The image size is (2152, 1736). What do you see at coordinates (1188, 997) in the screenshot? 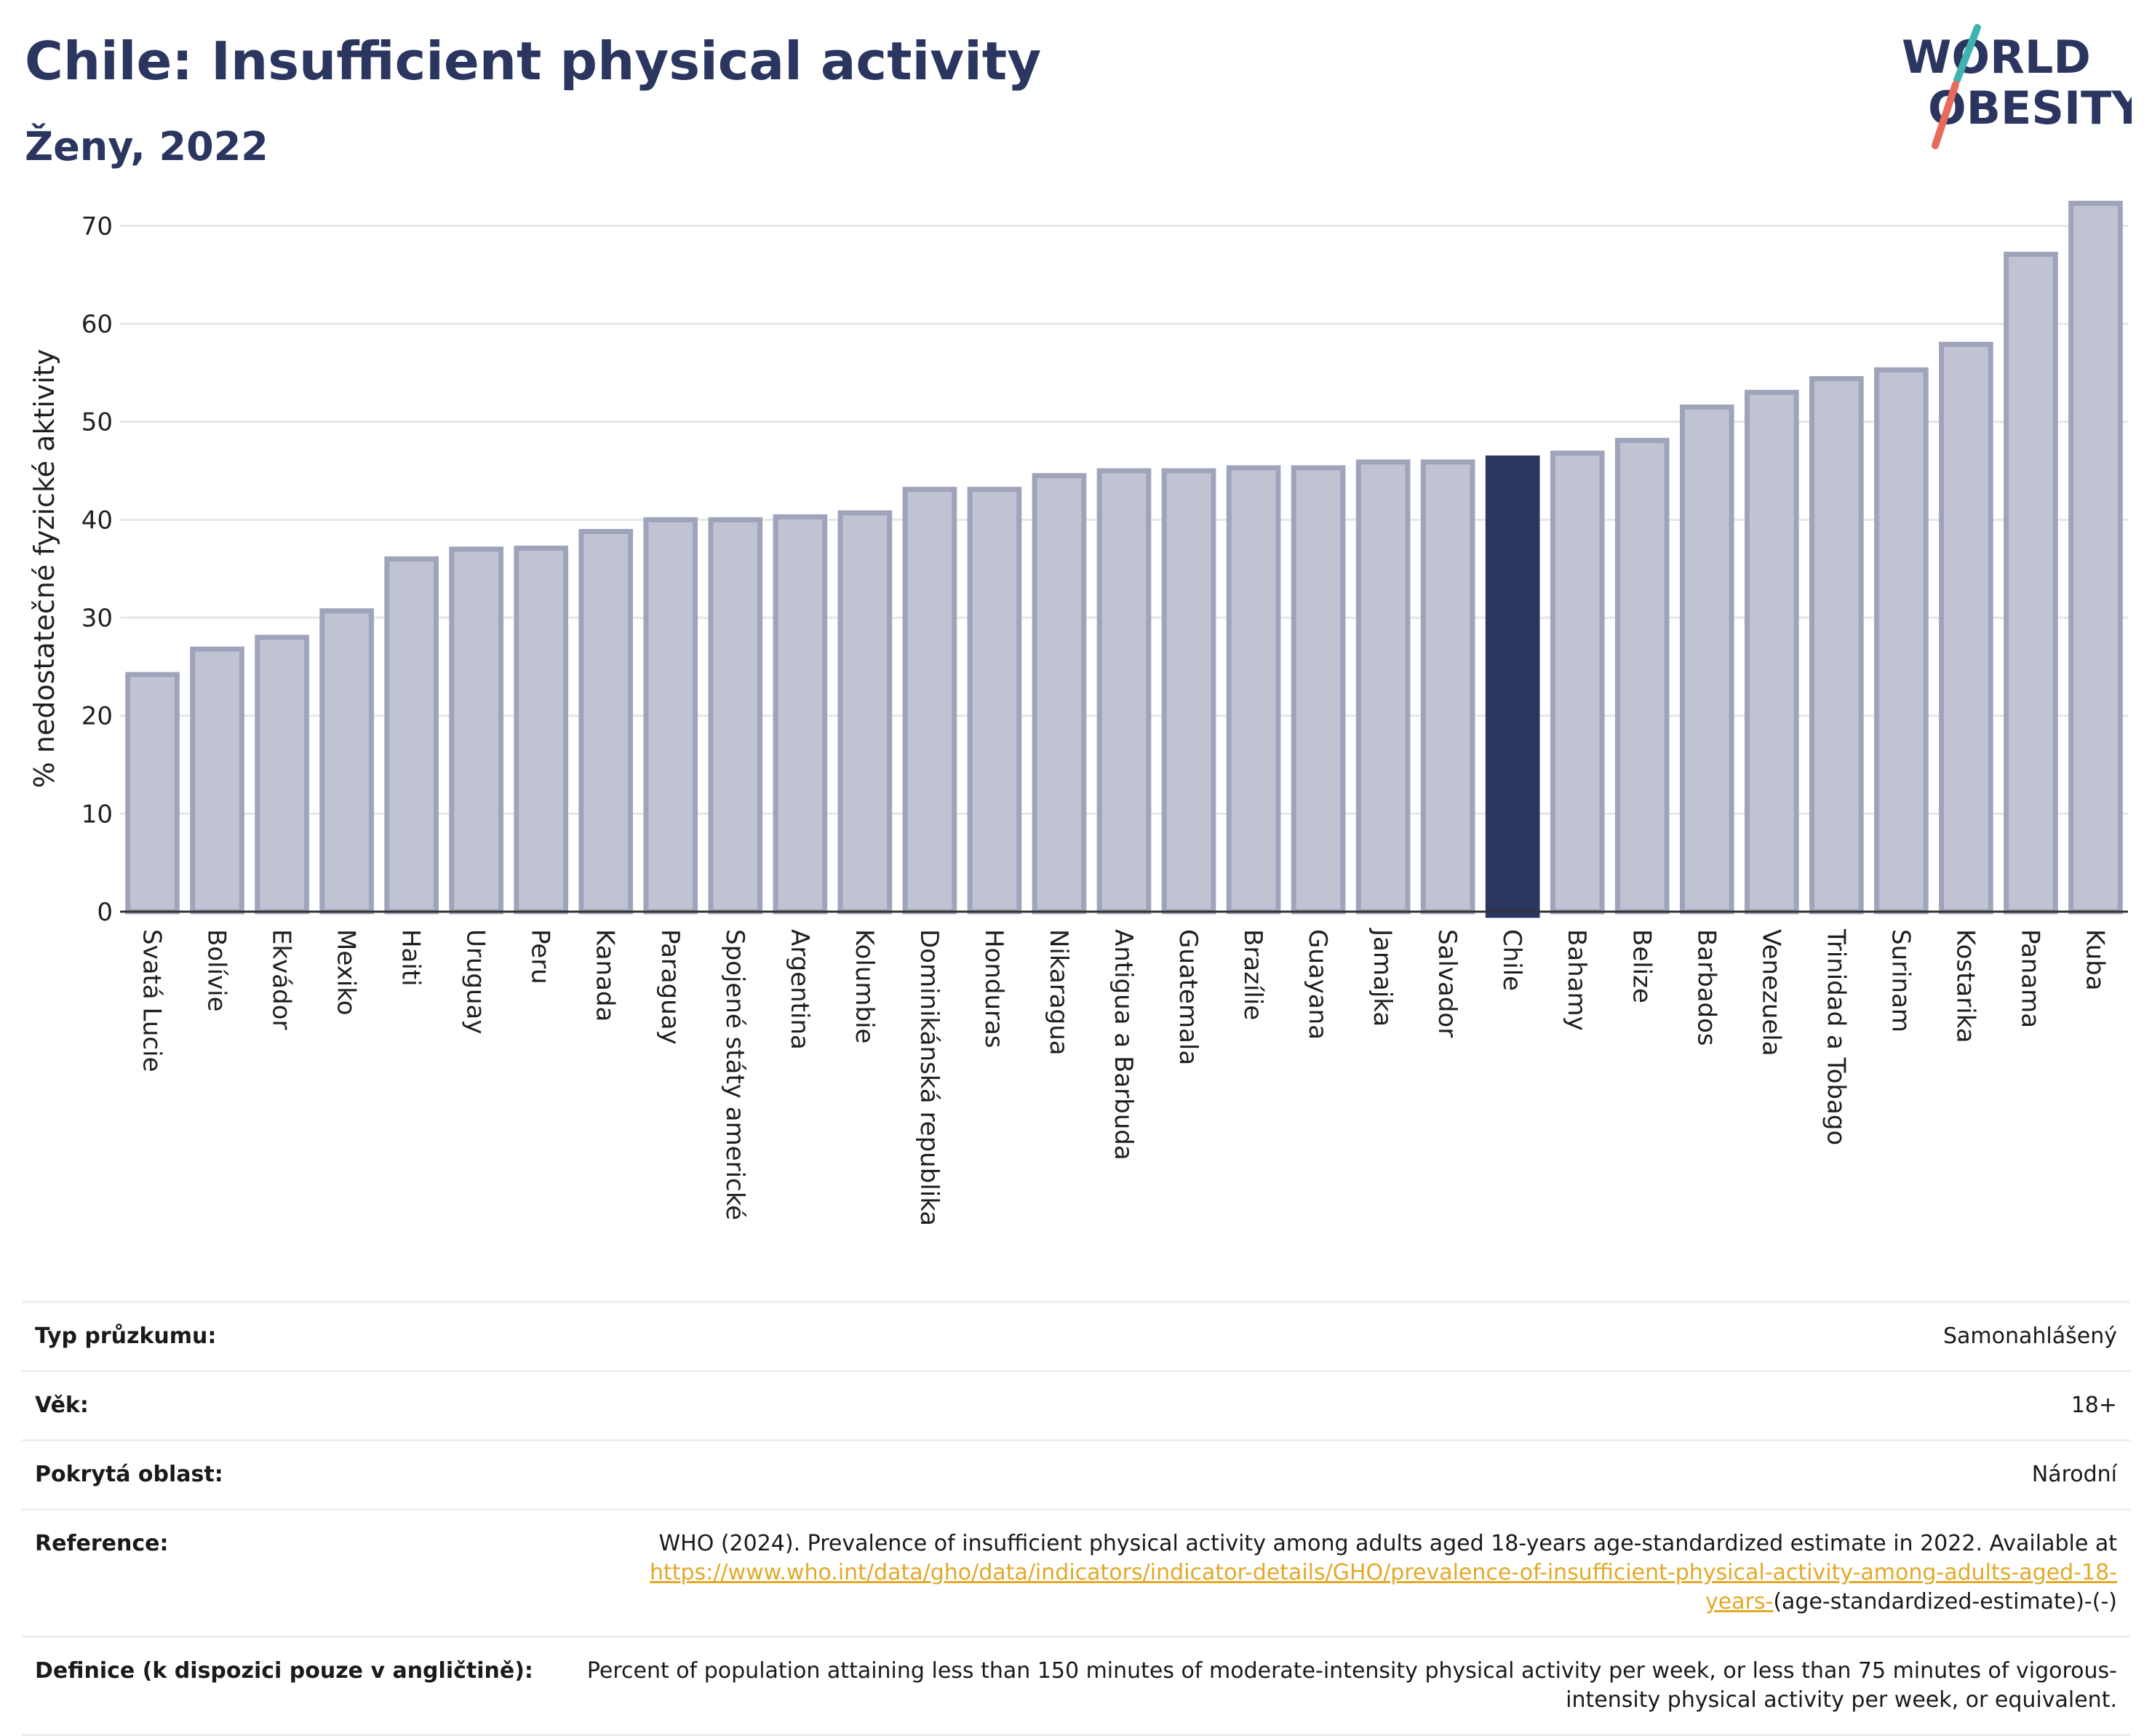
I see `x-tick-label: Guatemala` at bounding box center [1188, 997].